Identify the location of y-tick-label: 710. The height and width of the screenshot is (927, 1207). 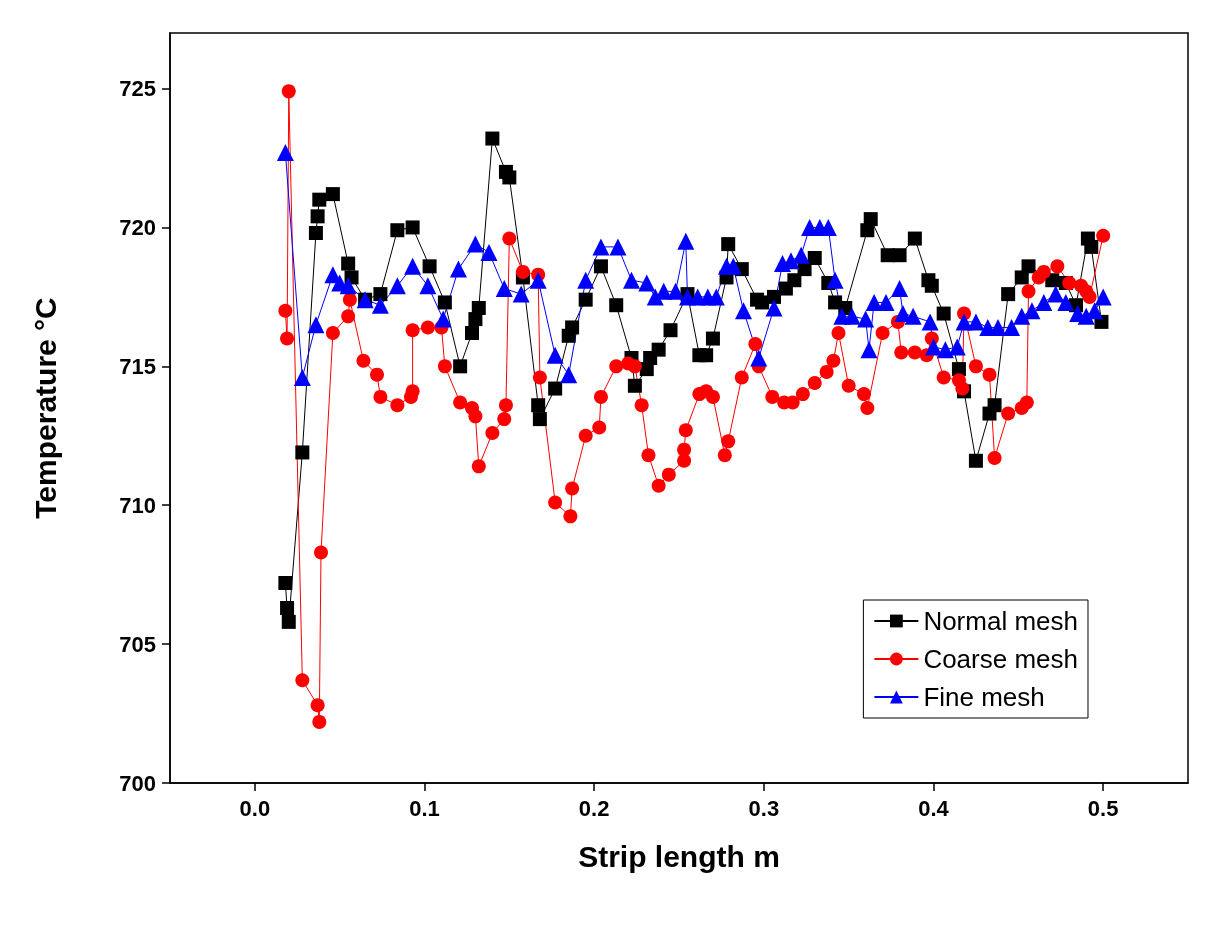
(137, 505).